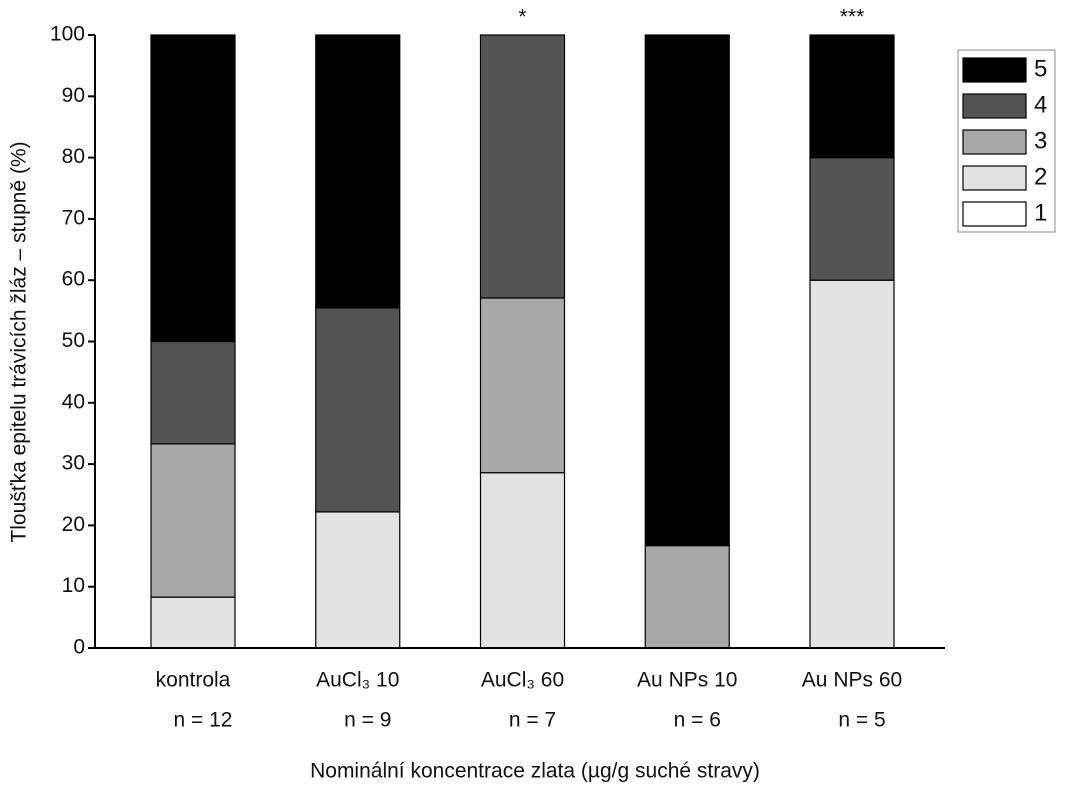 This screenshot has height=806, width=1071. What do you see at coordinates (852, 680) in the screenshot?
I see `x-tick-label: Au NPs 60` at bounding box center [852, 680].